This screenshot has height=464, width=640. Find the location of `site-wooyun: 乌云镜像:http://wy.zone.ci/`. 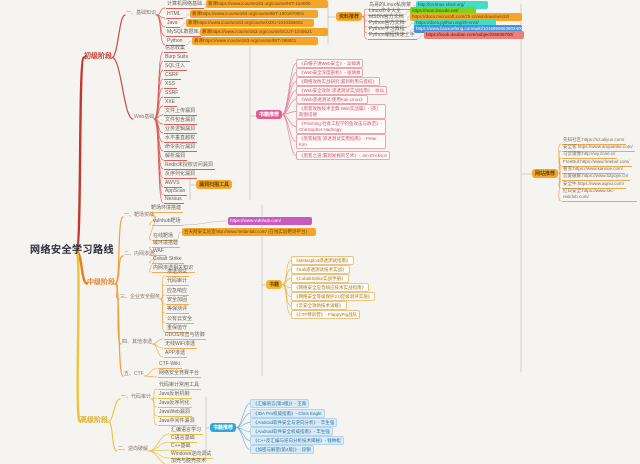

site-wooyun: 乌云镜像:http://wy.zone.ci/ is located at coordinates (590, 155).